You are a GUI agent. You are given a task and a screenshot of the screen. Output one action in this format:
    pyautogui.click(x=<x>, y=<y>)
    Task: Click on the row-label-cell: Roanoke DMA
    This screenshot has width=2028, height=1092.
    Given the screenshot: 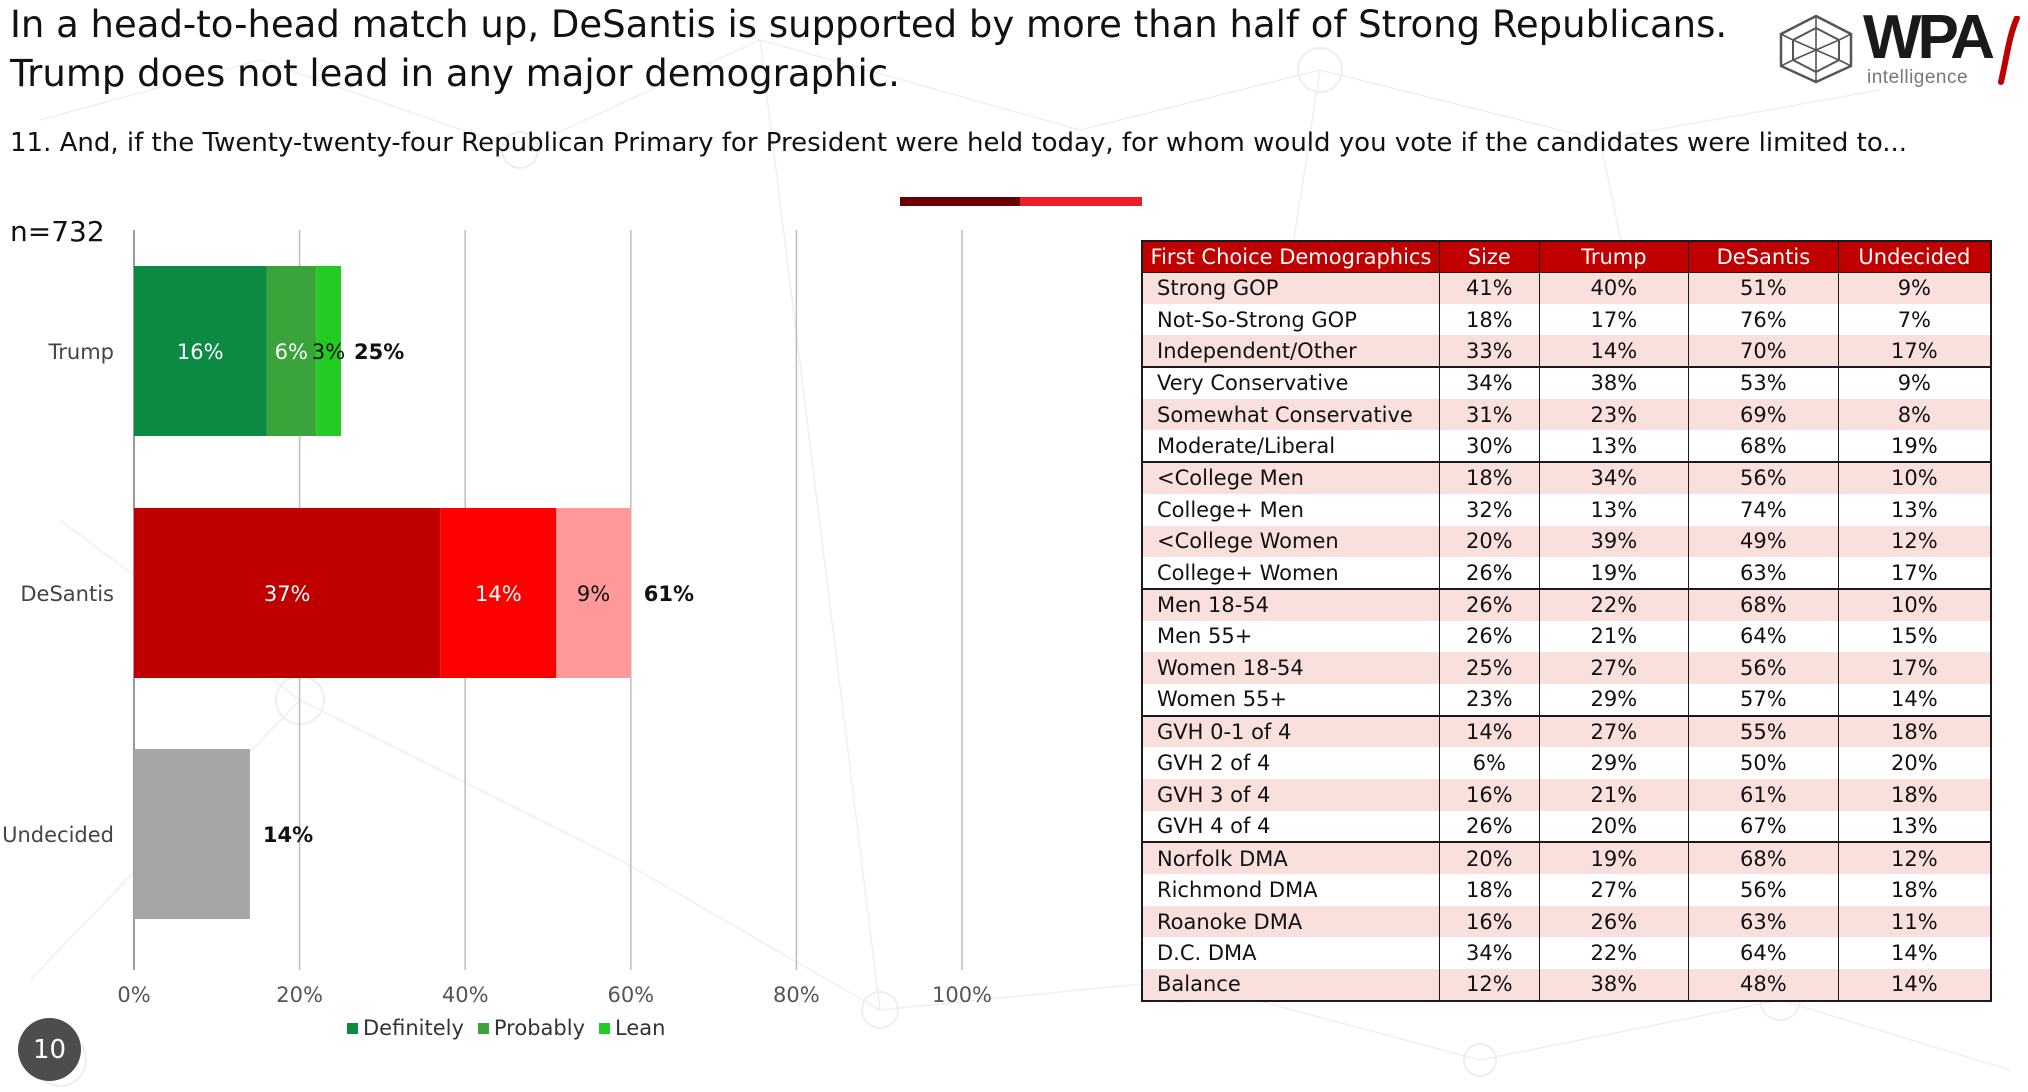 What is the action you would take?
    pyautogui.click(x=1290, y=921)
    